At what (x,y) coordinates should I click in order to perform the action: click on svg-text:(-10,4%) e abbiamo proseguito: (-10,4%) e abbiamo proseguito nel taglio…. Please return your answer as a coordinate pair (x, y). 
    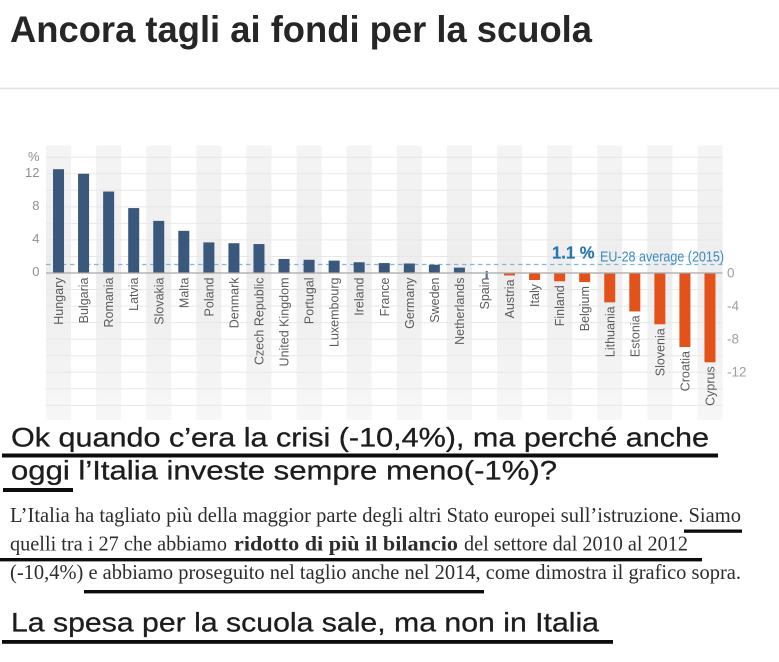
    Looking at the image, I should click on (375, 572).